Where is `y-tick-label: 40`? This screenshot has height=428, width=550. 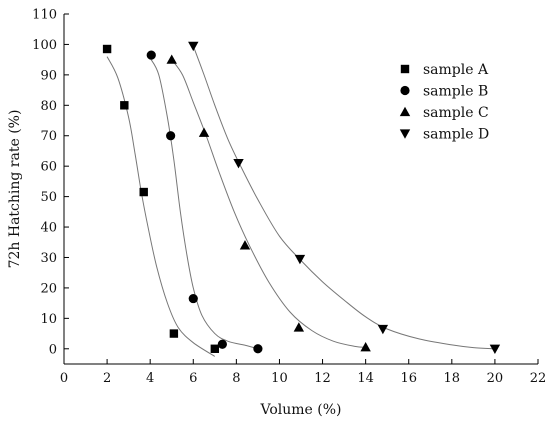
y-tick-label: 40 is located at coordinates (48, 228).